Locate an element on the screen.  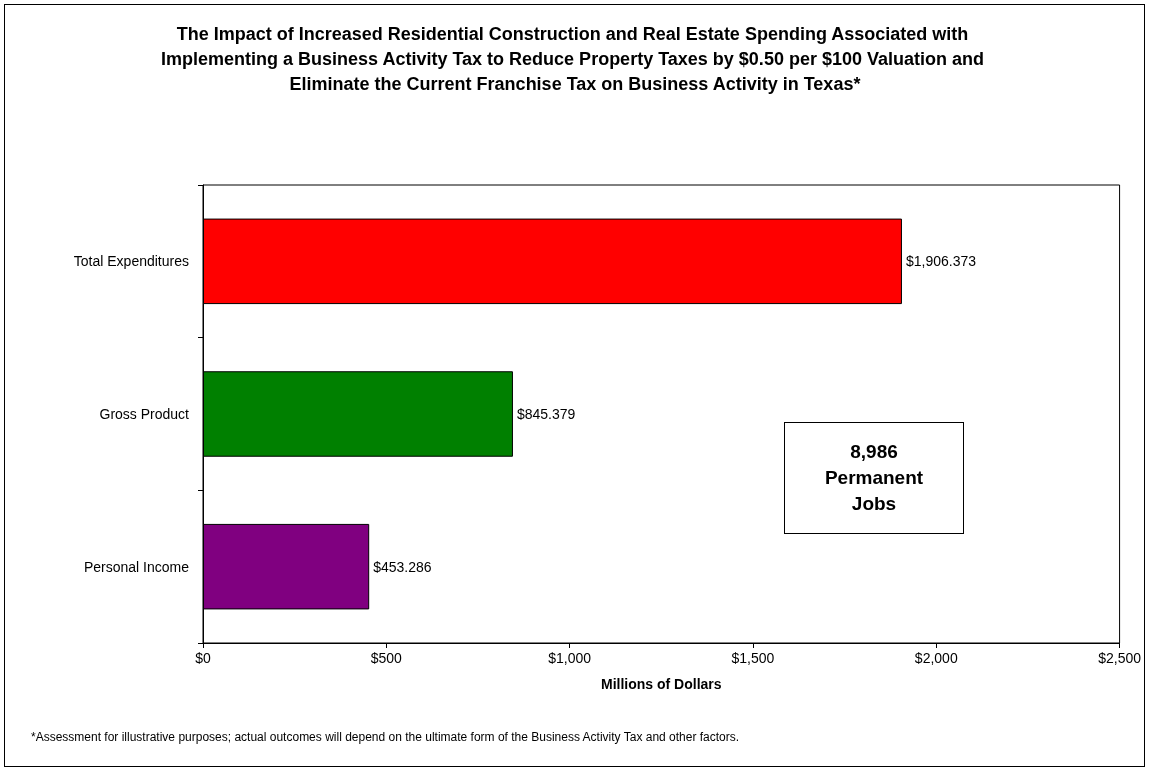
annotation: 8,986 Permanent Jobs is located at coordinates (874, 478).